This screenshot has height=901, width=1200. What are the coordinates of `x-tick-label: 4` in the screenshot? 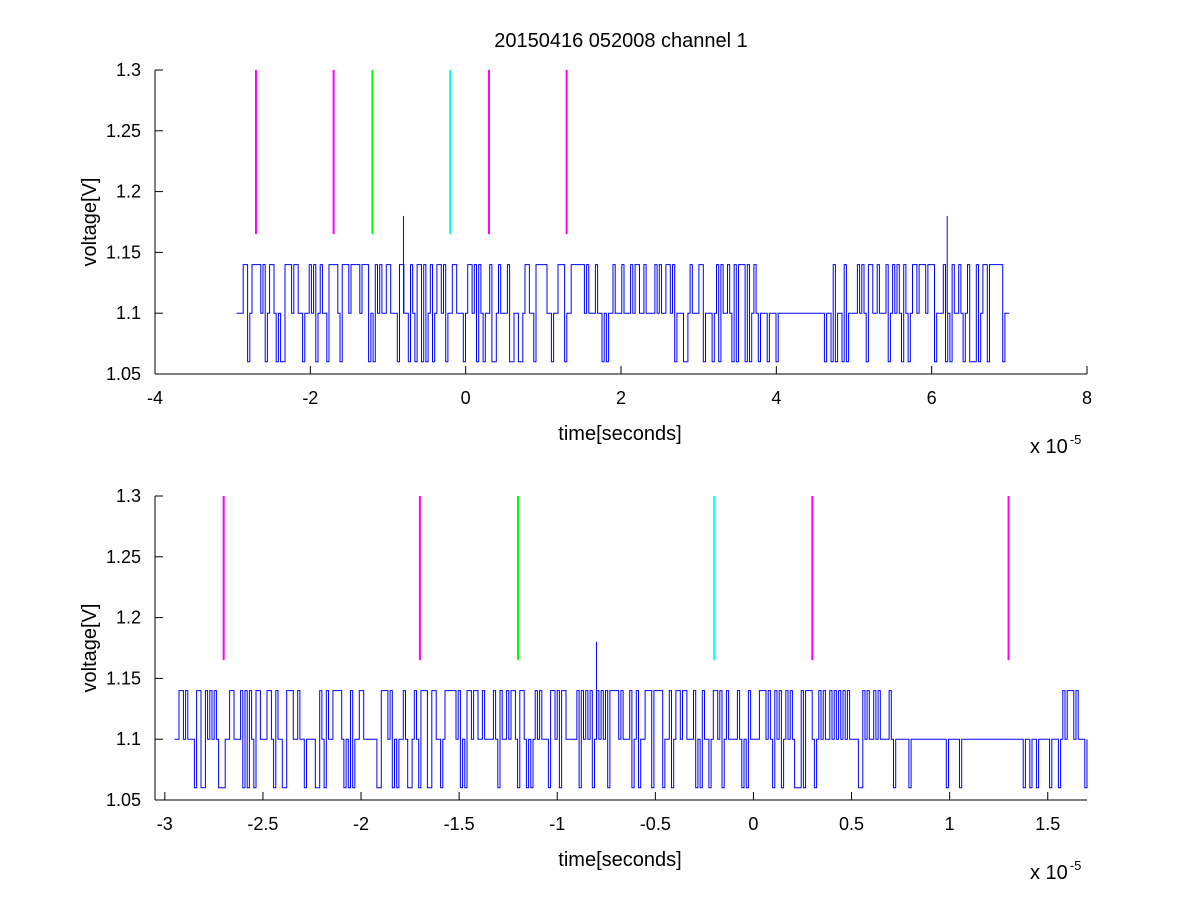 It's located at (776, 398).